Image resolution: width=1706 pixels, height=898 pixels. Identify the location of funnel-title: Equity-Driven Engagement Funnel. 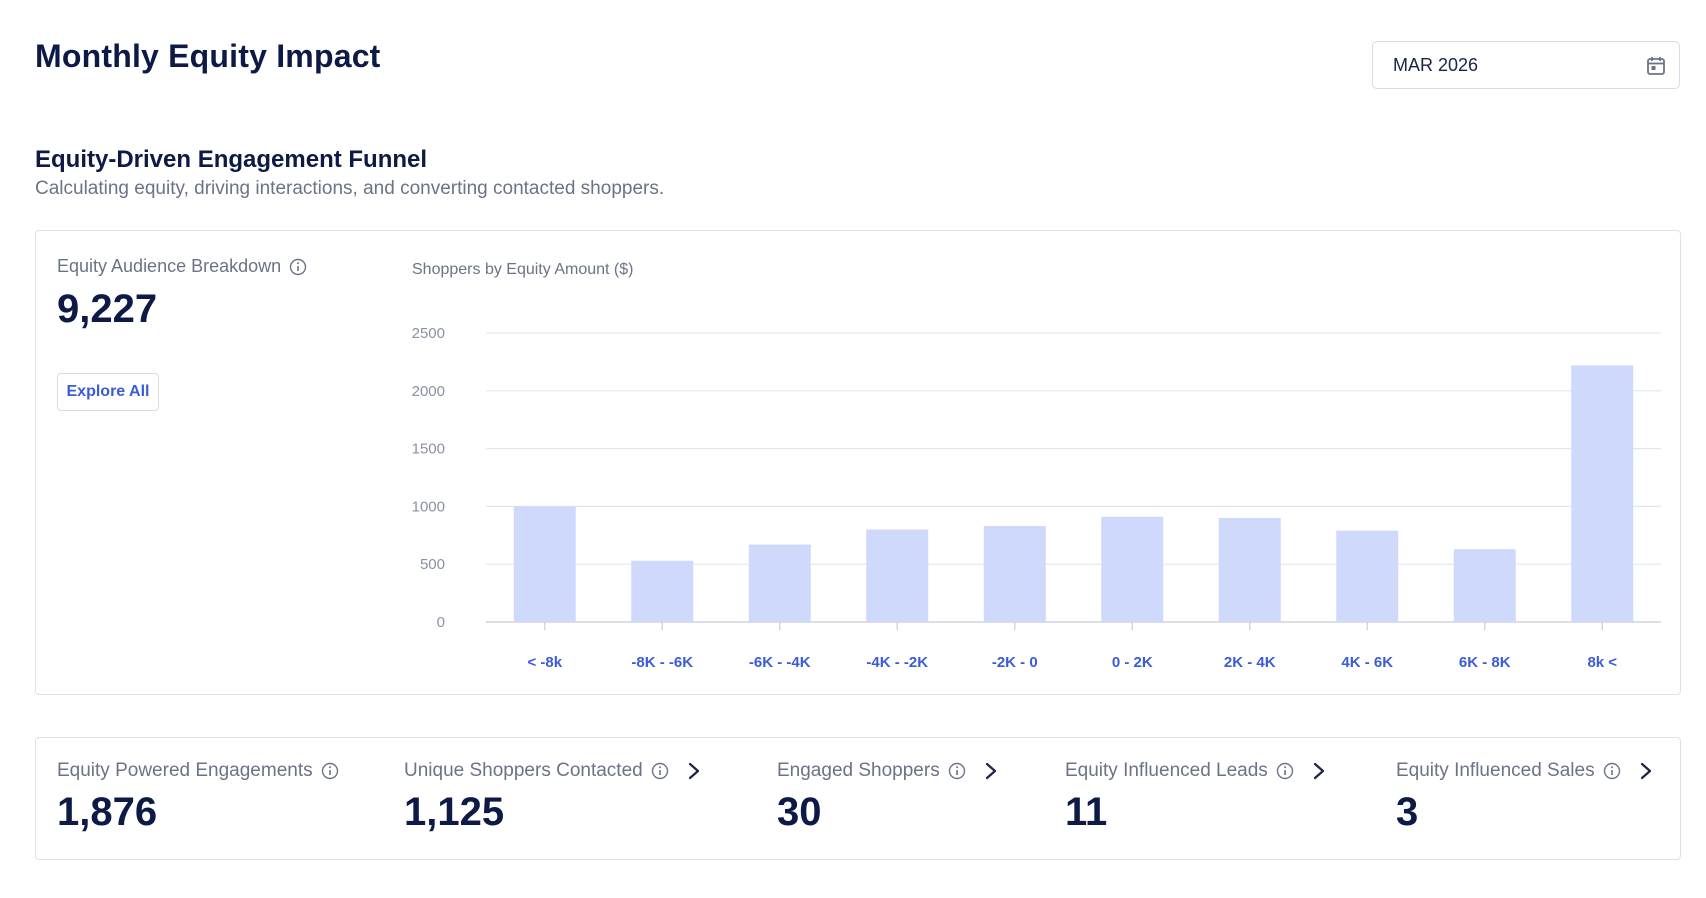
(231, 159).